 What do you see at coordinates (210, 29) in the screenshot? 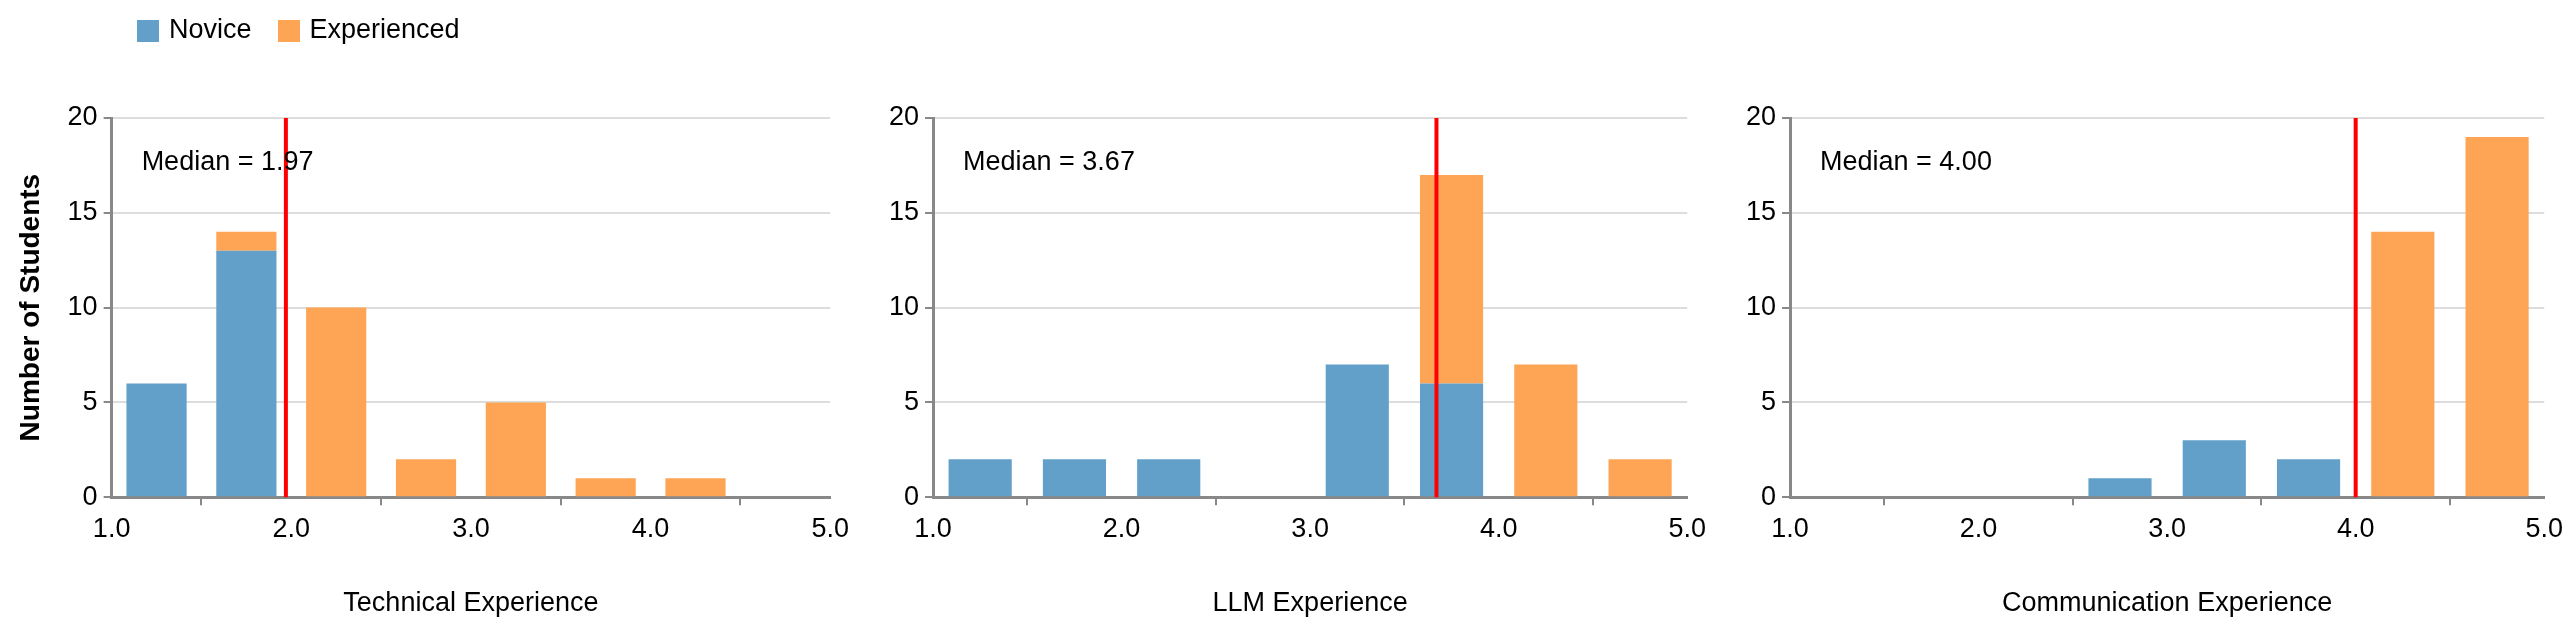
I see `legend-label: Novice` at bounding box center [210, 29].